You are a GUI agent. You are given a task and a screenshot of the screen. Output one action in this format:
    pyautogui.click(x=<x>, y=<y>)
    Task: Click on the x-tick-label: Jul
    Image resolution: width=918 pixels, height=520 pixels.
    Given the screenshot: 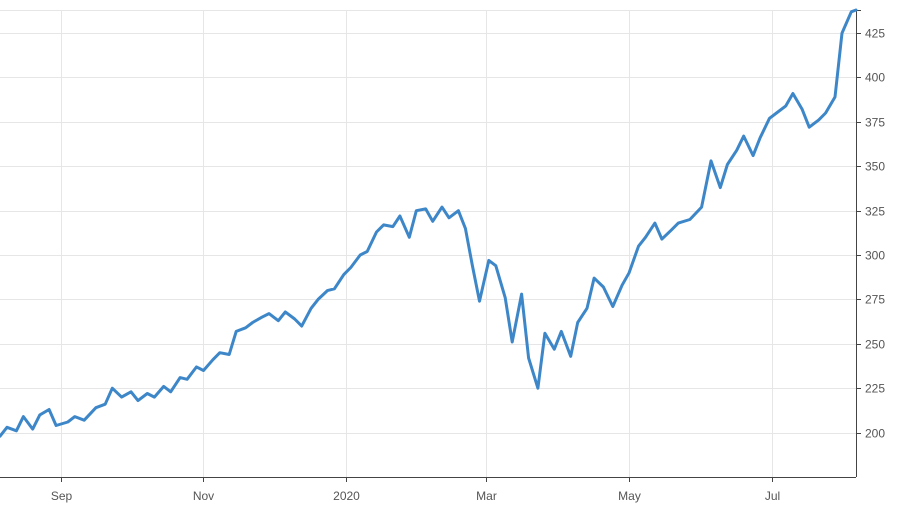 What is the action you would take?
    pyautogui.click(x=772, y=496)
    